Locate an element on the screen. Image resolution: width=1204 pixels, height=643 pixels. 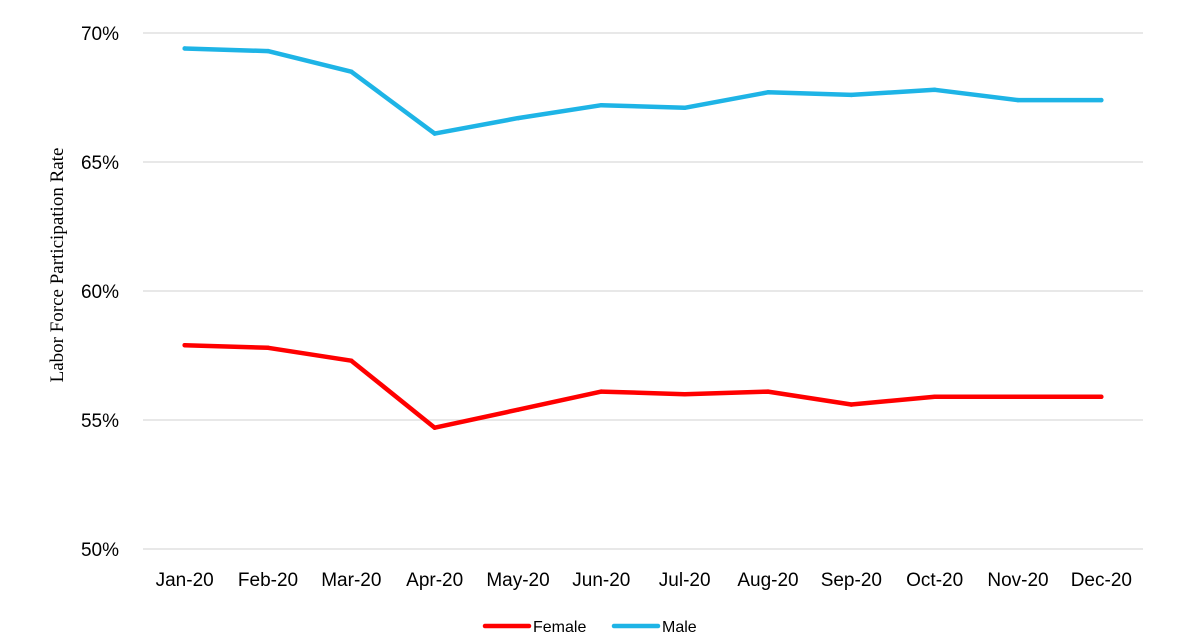
legend-label-male: Male is located at coordinates (679, 627).